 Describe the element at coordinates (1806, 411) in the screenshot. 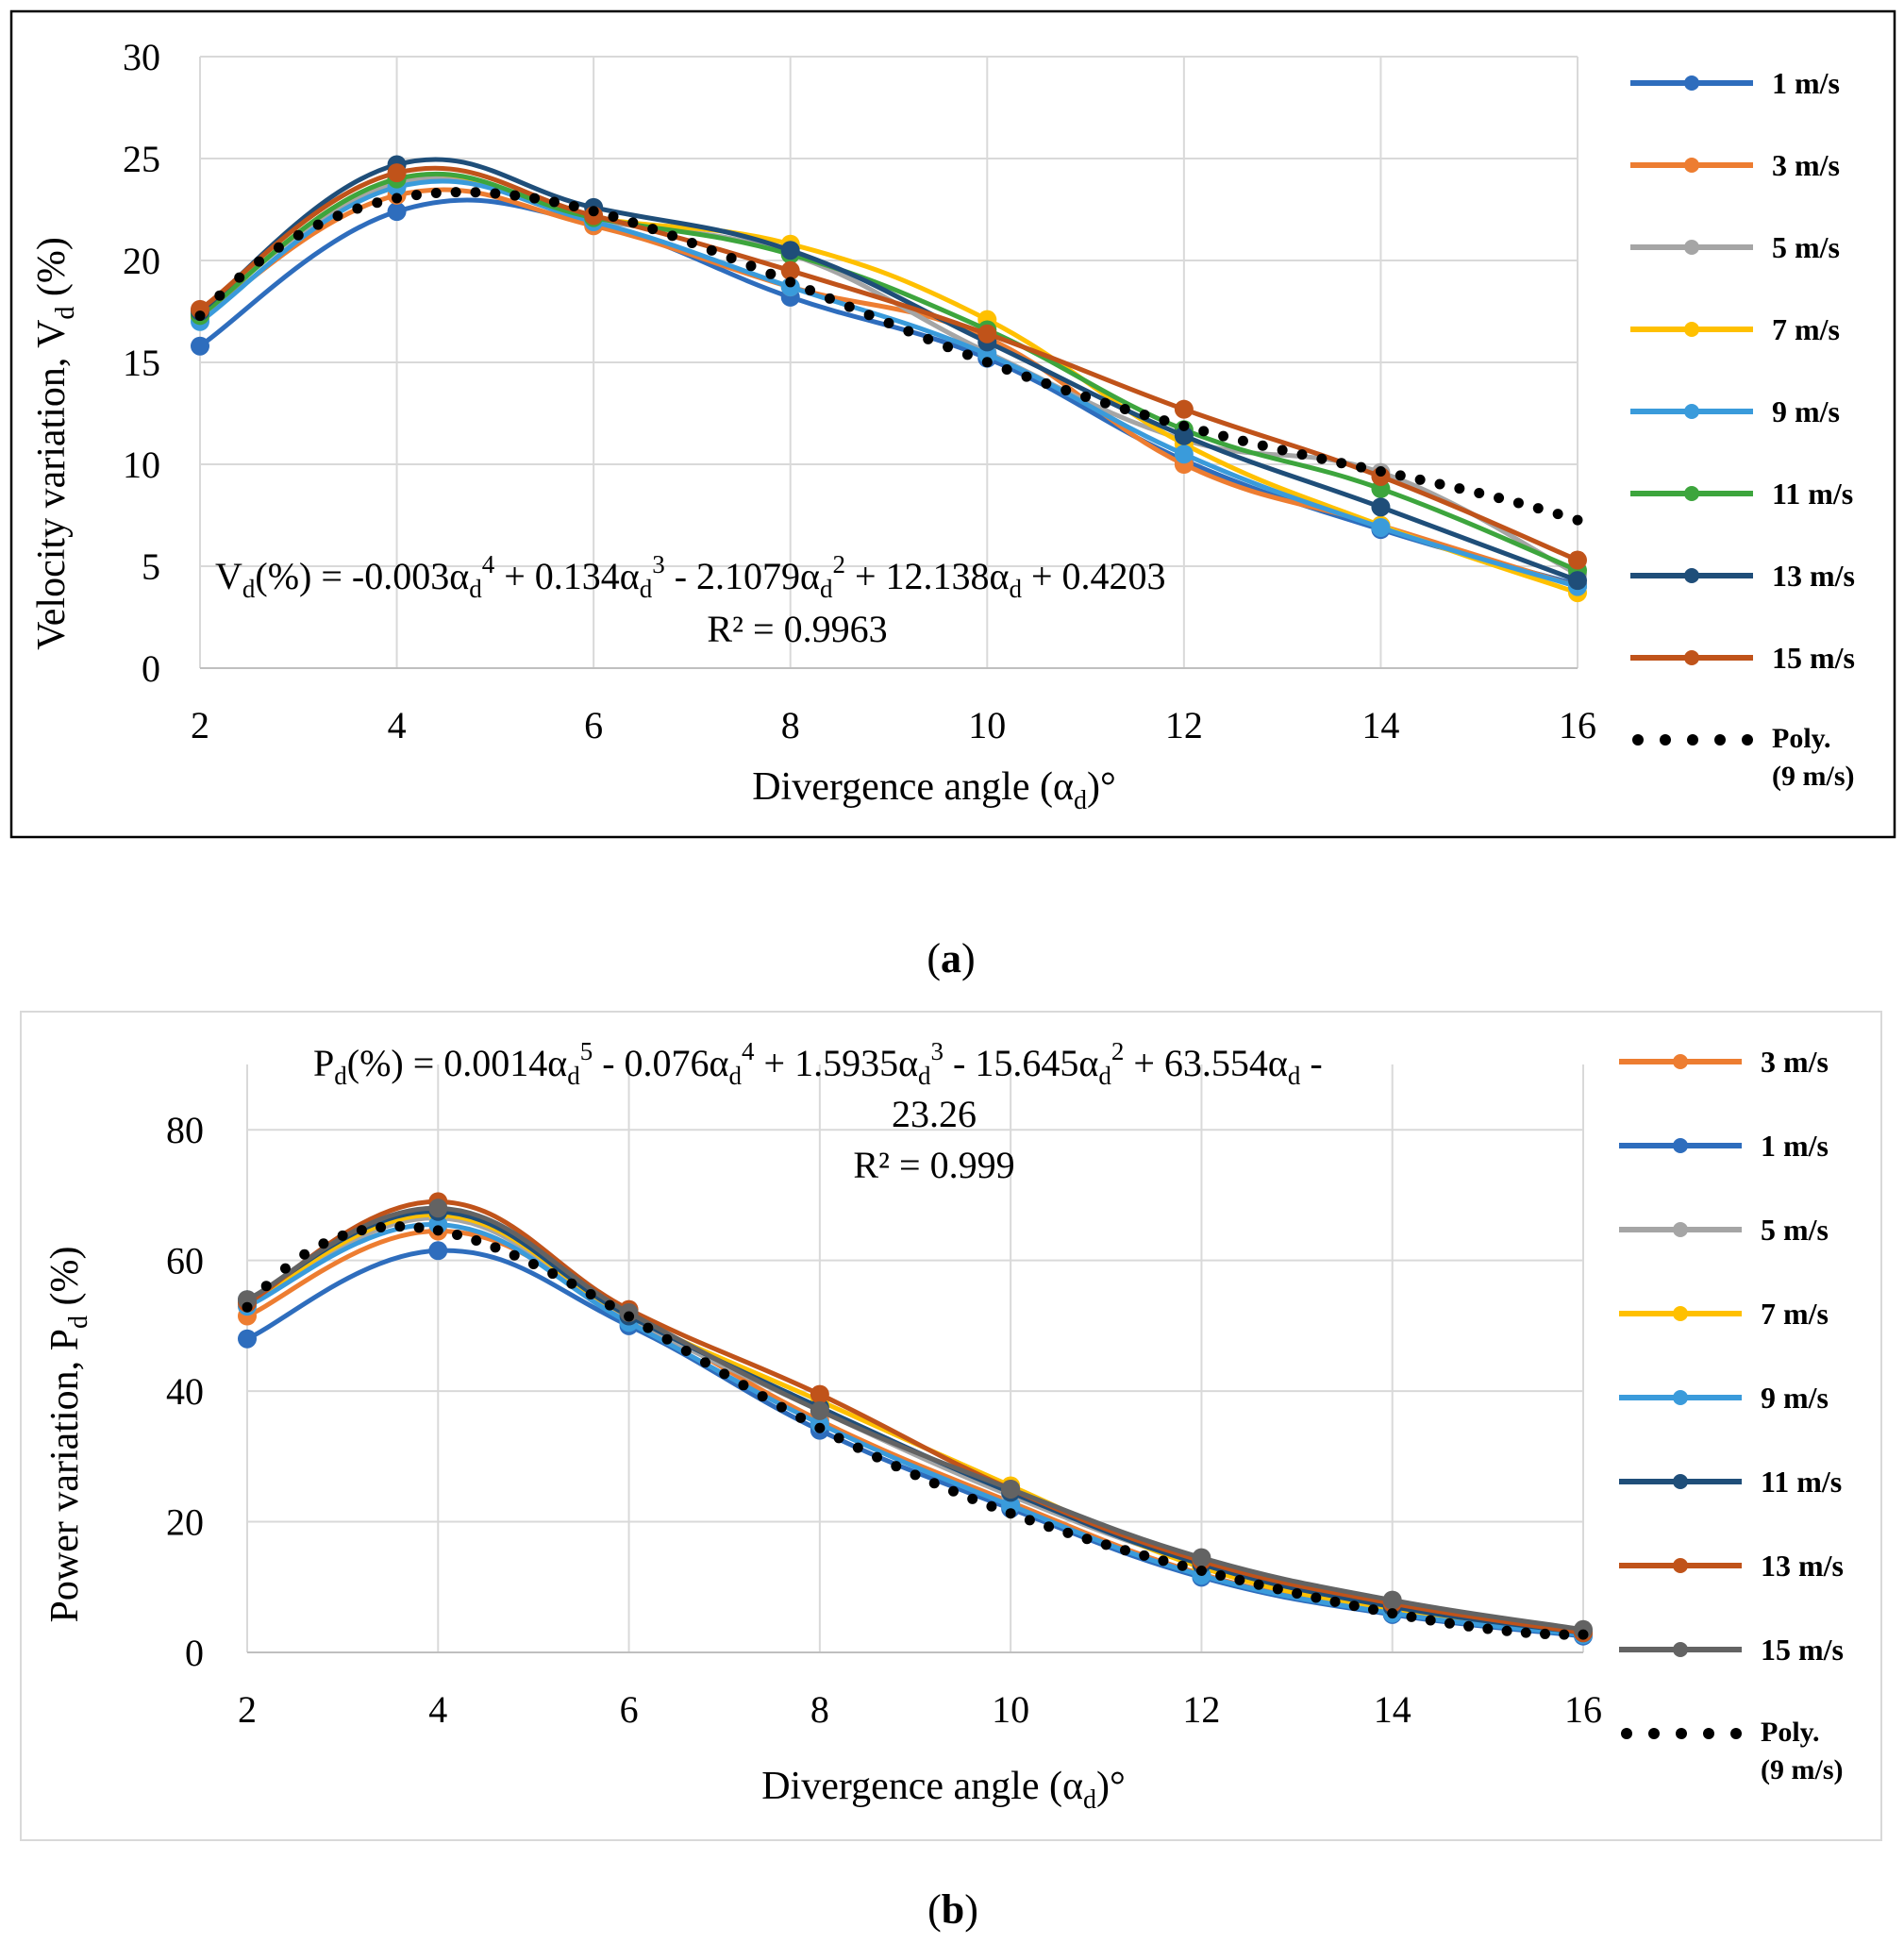

I see `legend-label: 9 m/s` at that location.